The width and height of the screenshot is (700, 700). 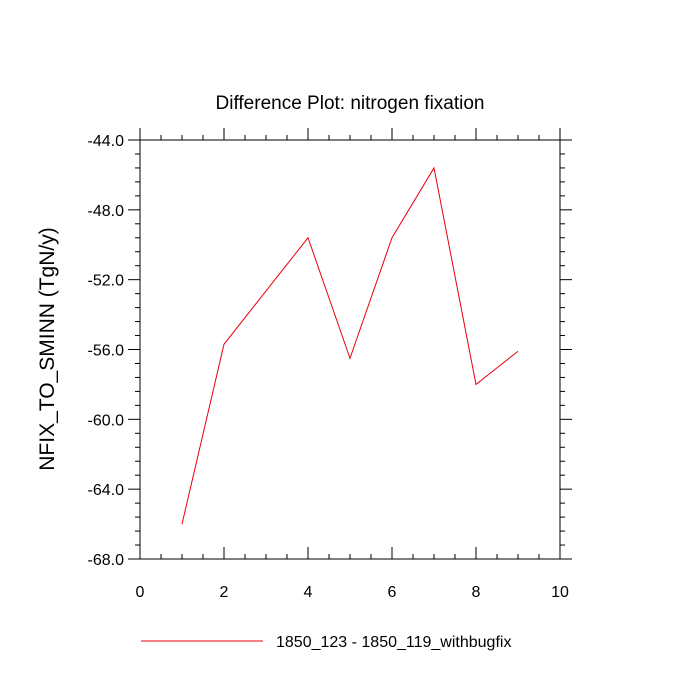 I want to click on x-tick-label: 2, so click(x=224, y=592).